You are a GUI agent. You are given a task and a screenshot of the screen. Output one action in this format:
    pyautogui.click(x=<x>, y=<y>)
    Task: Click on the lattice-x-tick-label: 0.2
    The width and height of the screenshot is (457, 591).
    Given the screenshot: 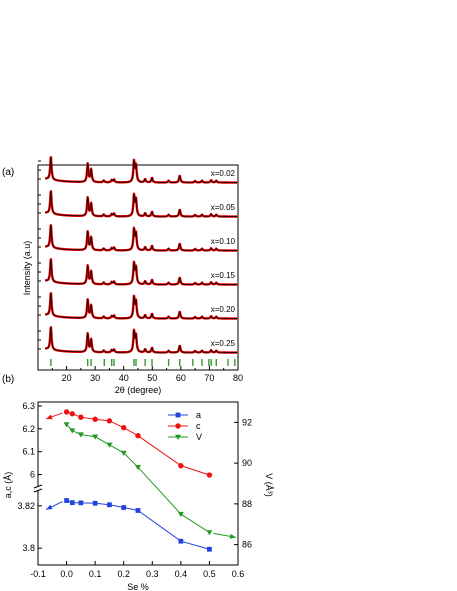 What is the action you would take?
    pyautogui.click(x=123, y=574)
    